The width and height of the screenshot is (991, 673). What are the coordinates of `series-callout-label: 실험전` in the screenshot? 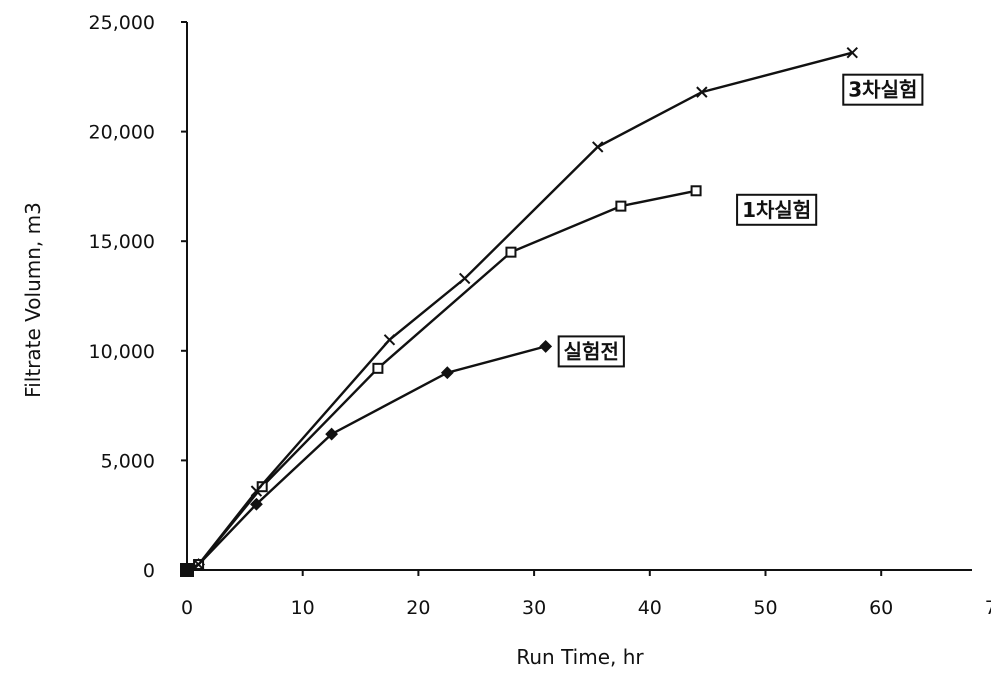 It's located at (591, 351).